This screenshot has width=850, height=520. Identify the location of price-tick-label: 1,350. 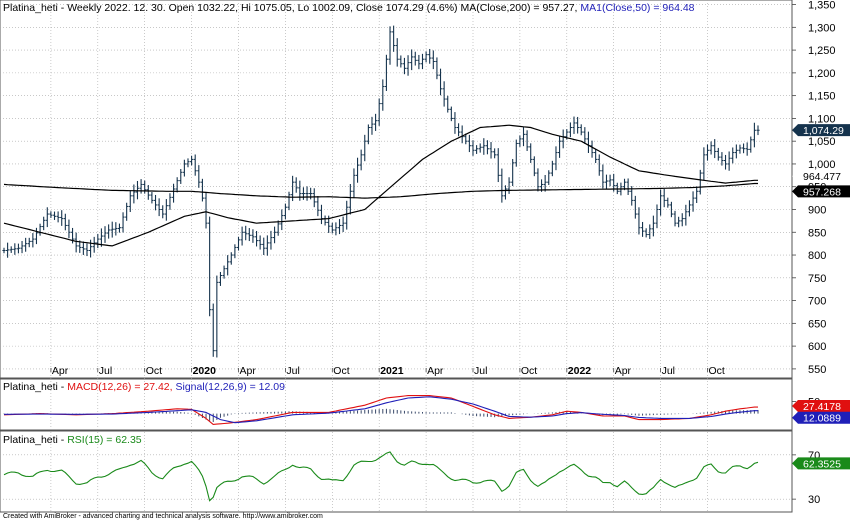
(822, 6).